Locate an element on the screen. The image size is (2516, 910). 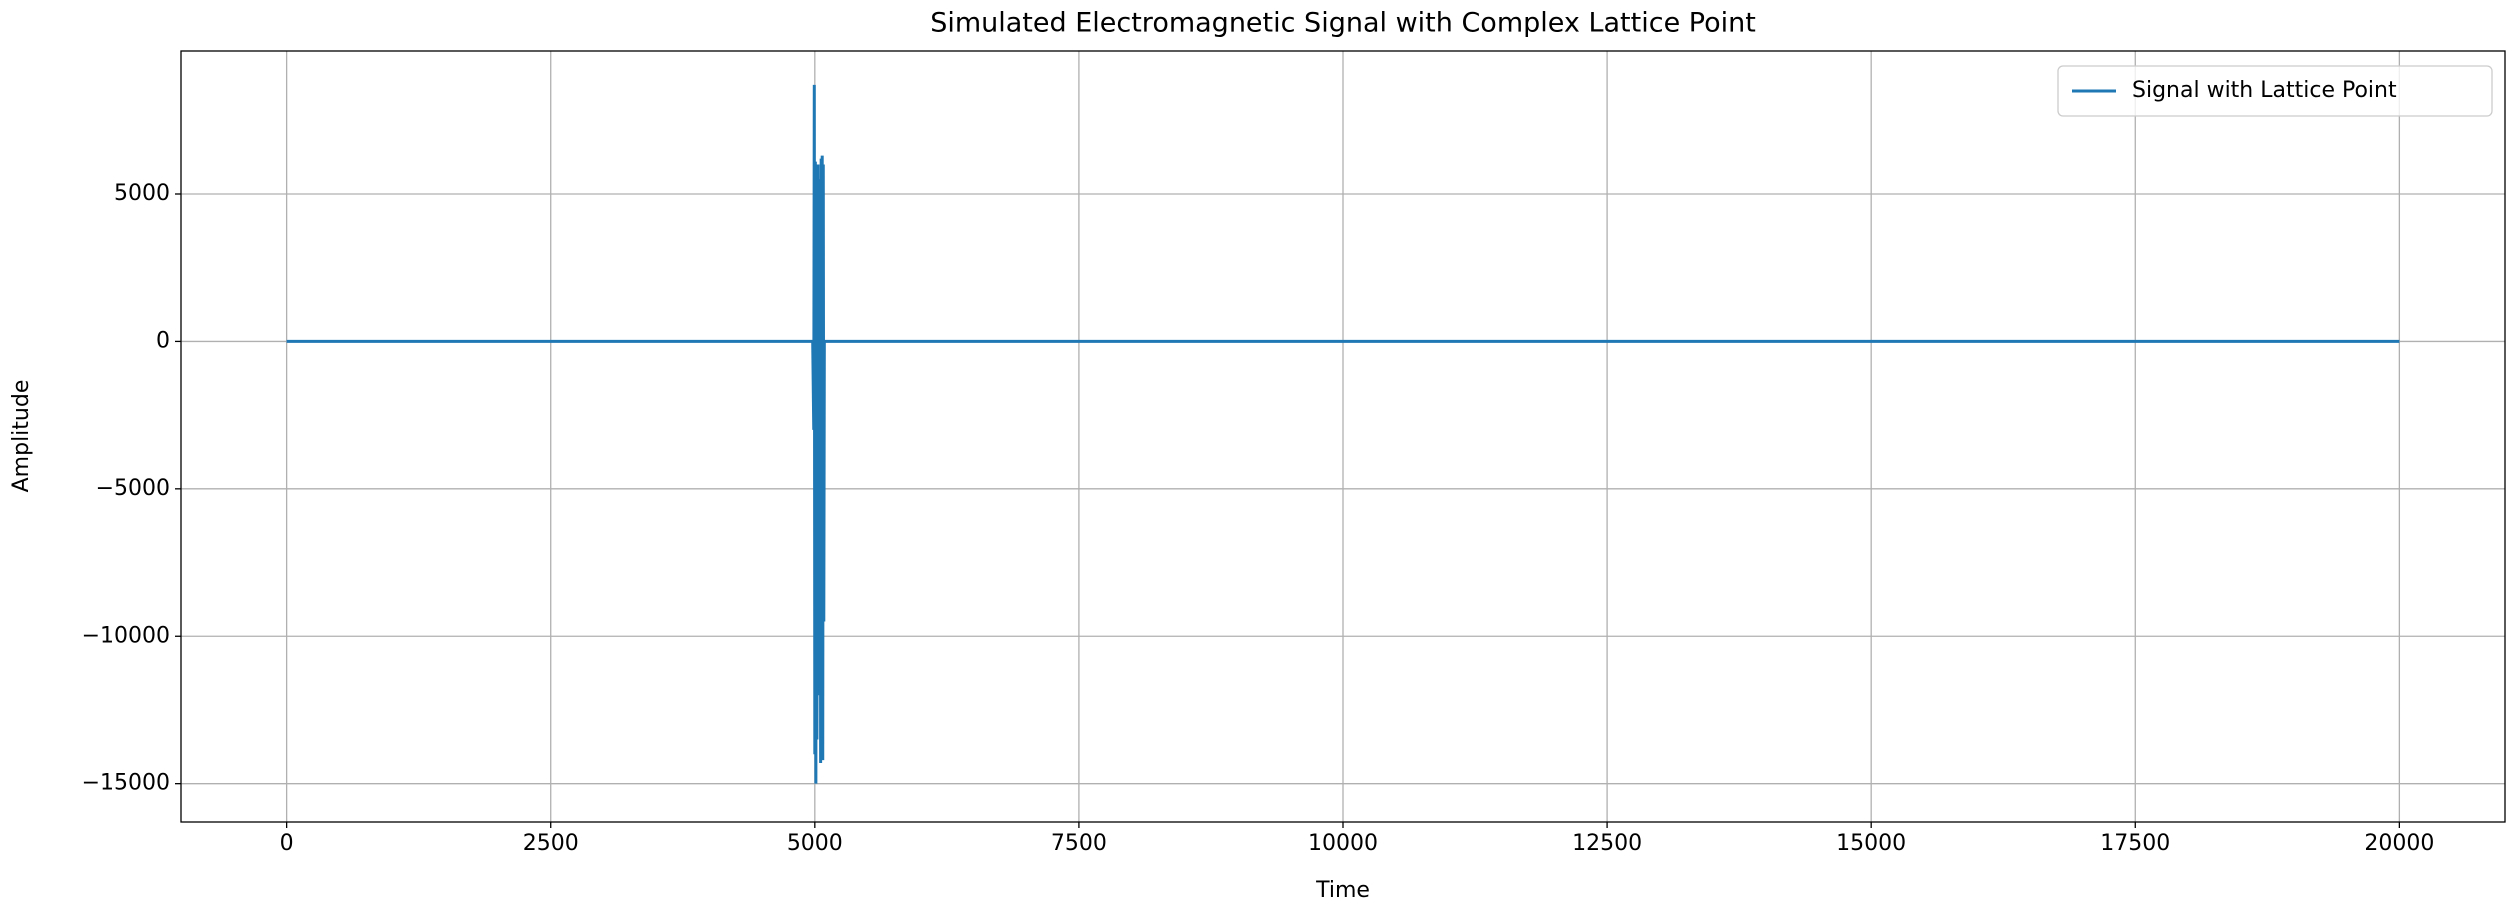
x-tick-label: 2500 is located at coordinates (551, 843).